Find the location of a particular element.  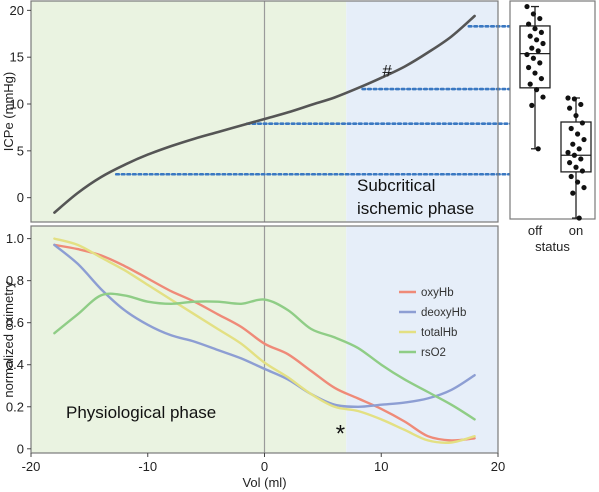

top-y-axis-label: ICPe (mmHg) is located at coordinates (8, 111).